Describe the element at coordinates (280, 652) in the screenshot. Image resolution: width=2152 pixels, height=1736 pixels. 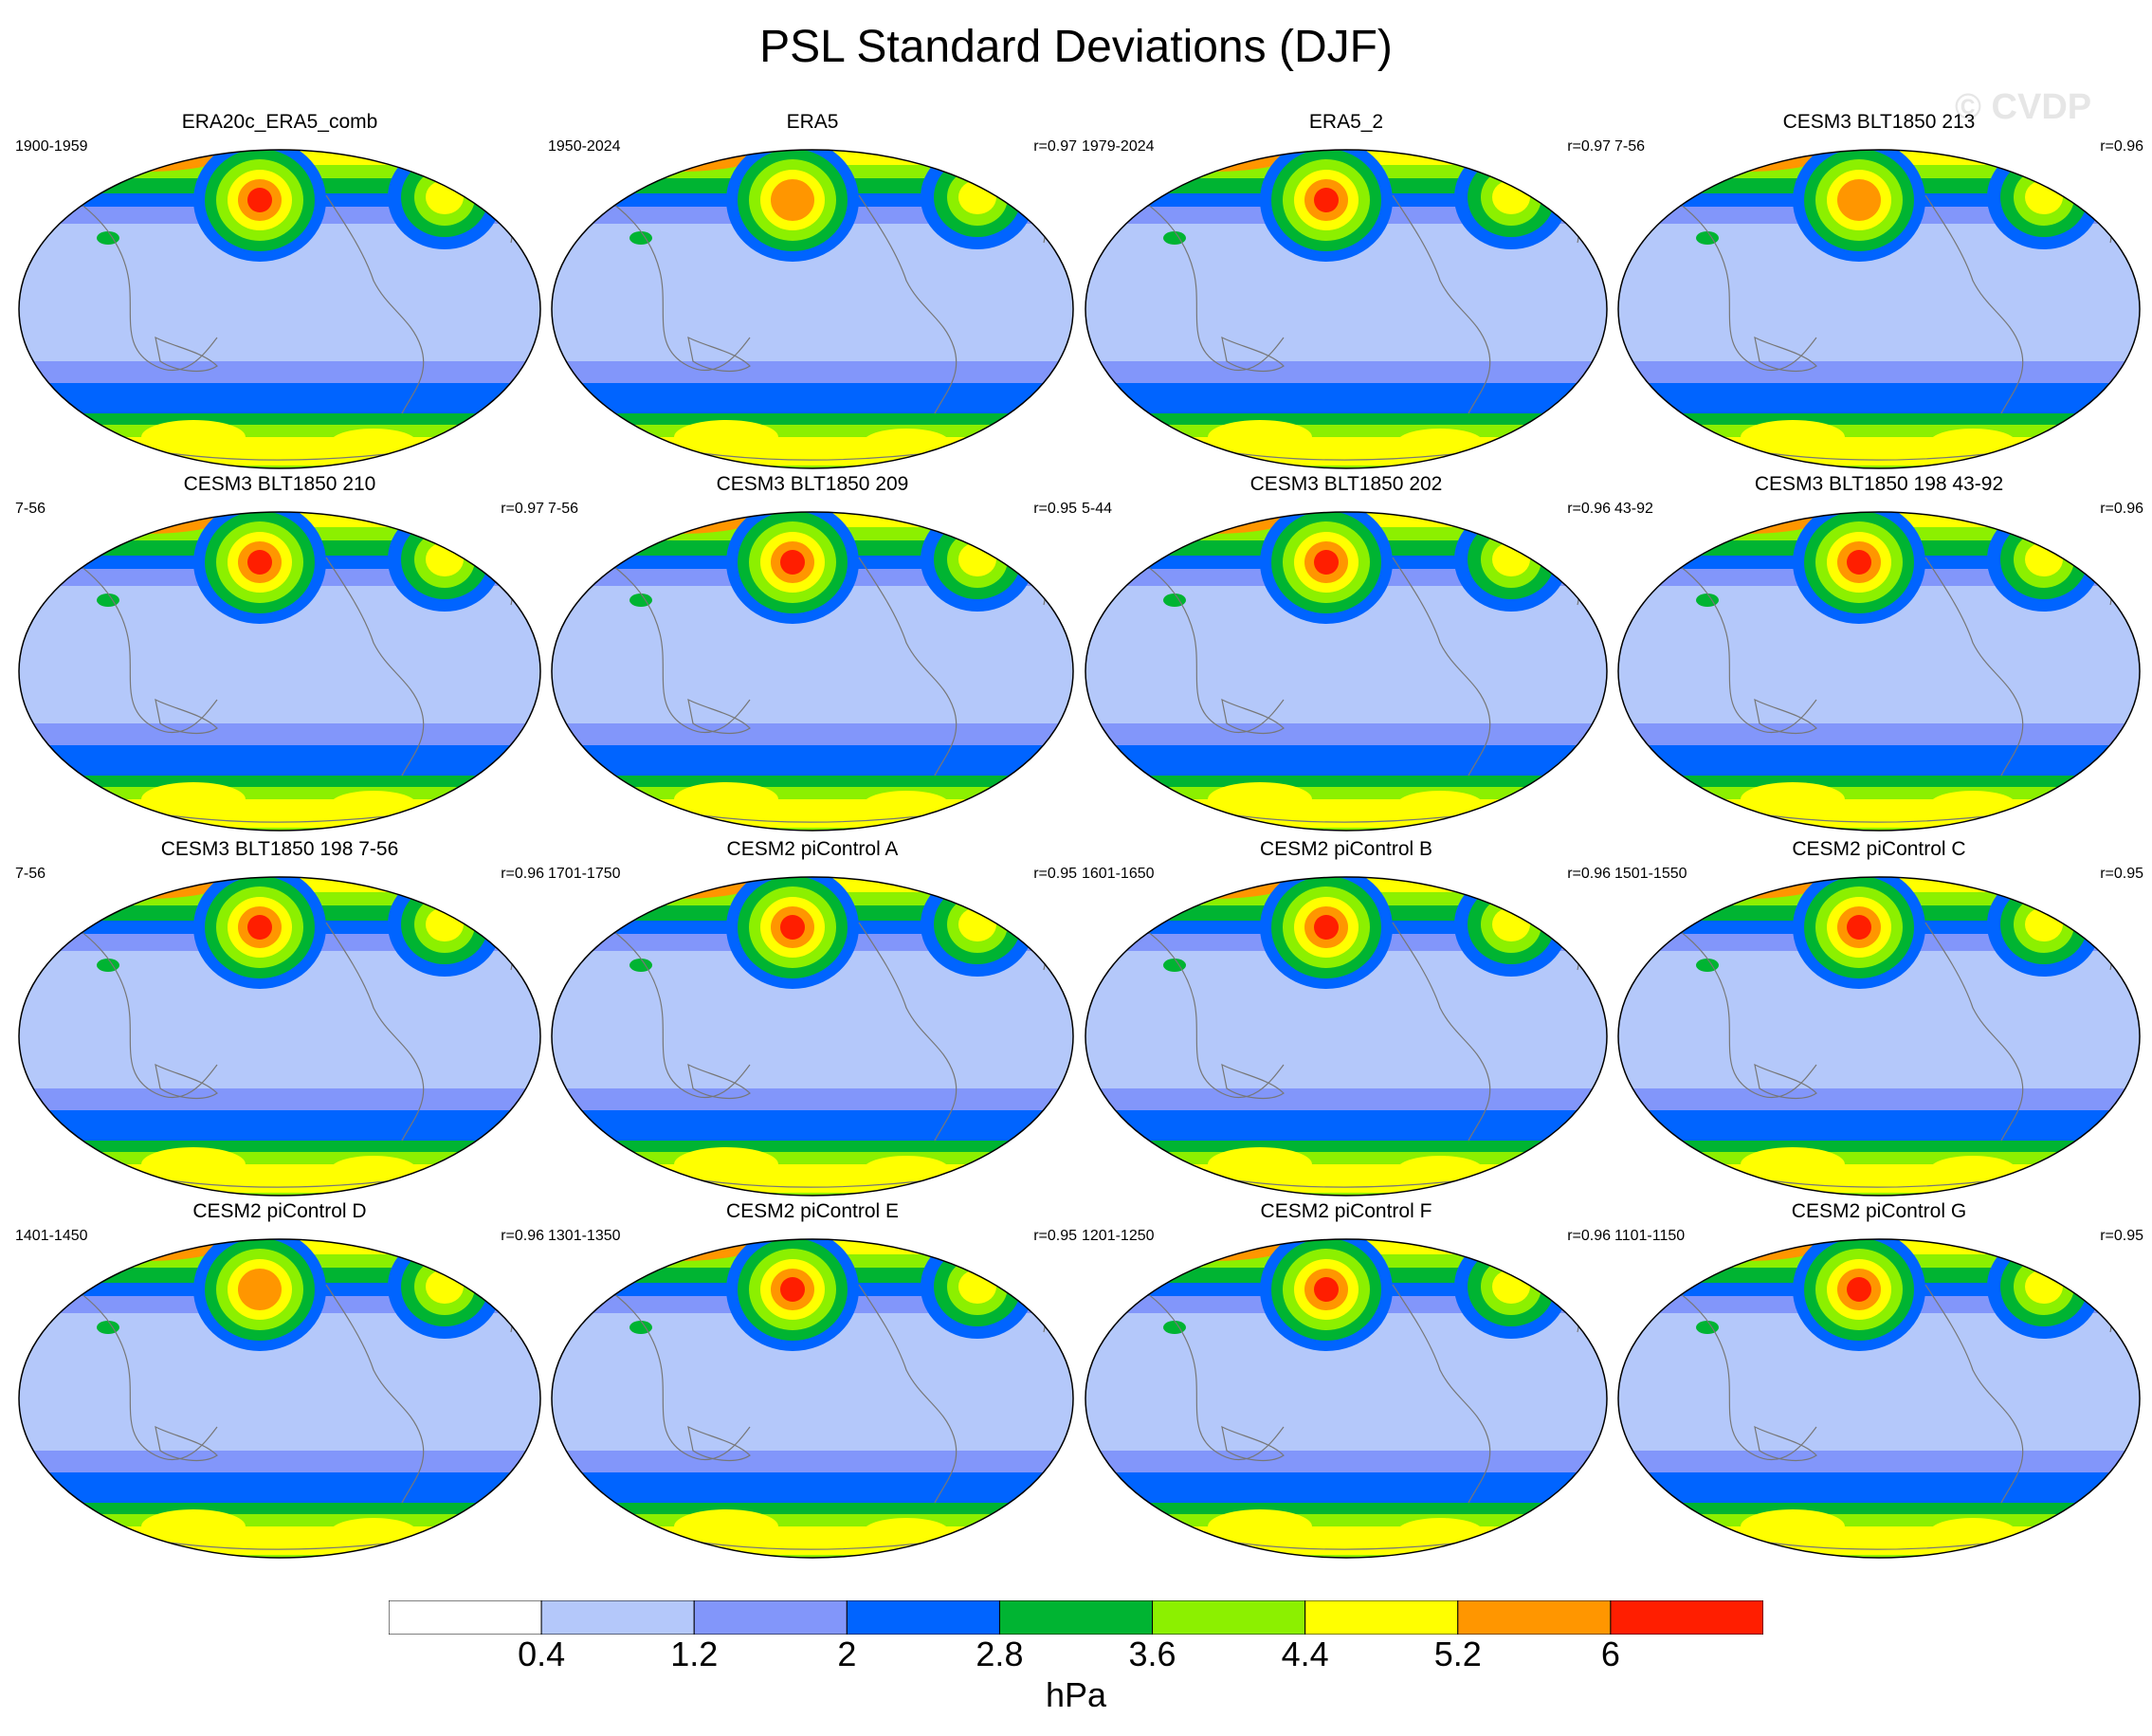
I see `map-panel: CESM3 BLT1850 210 7-56 r=0.97` at that location.